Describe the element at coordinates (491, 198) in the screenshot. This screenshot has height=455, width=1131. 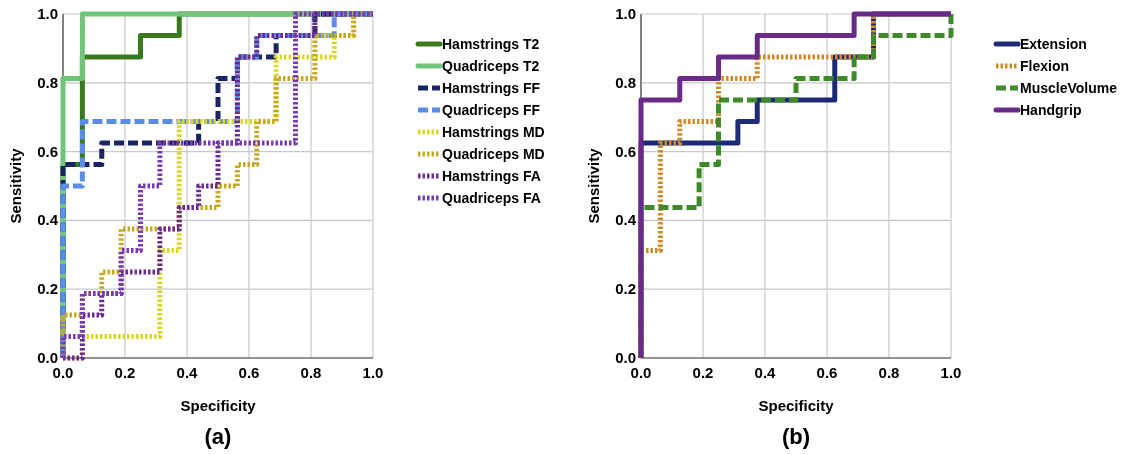
I see `legend-label: Quadriceps FA` at that location.